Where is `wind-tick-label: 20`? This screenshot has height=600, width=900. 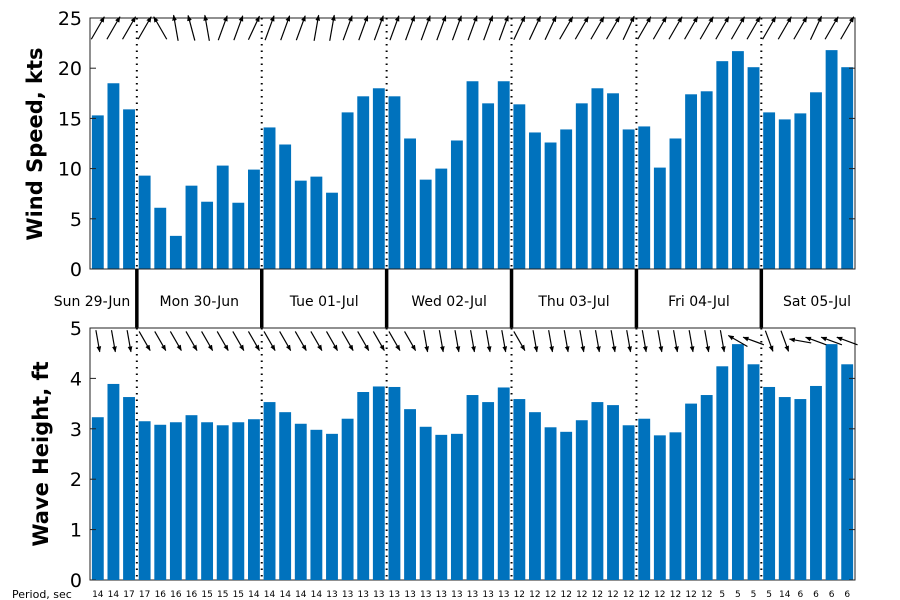
wind-tick-label: 20 is located at coordinates (70, 69).